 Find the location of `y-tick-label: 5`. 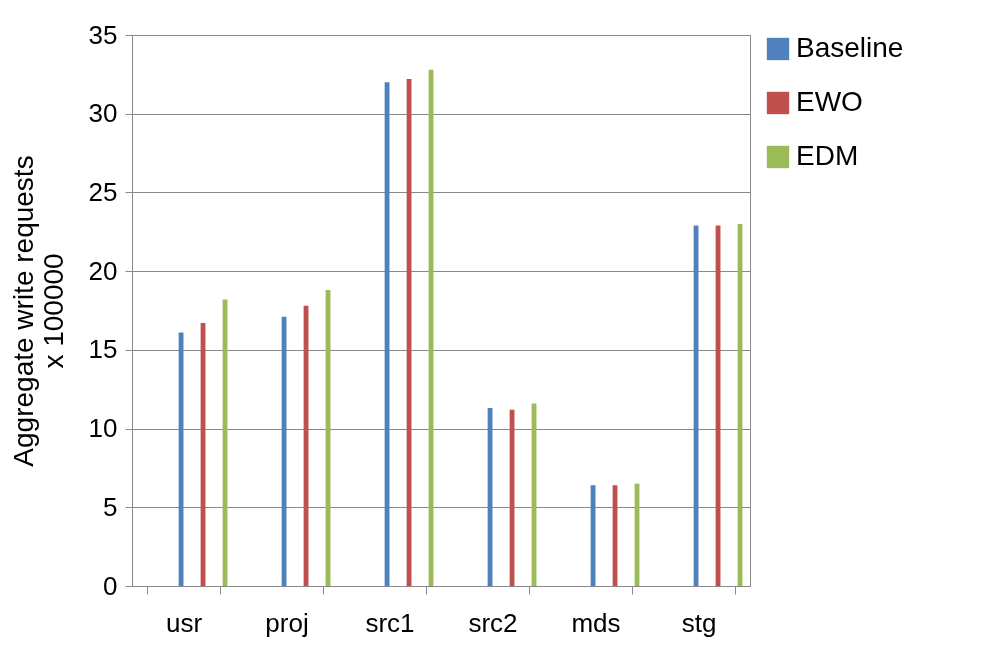

y-tick-label: 5 is located at coordinates (110, 506).